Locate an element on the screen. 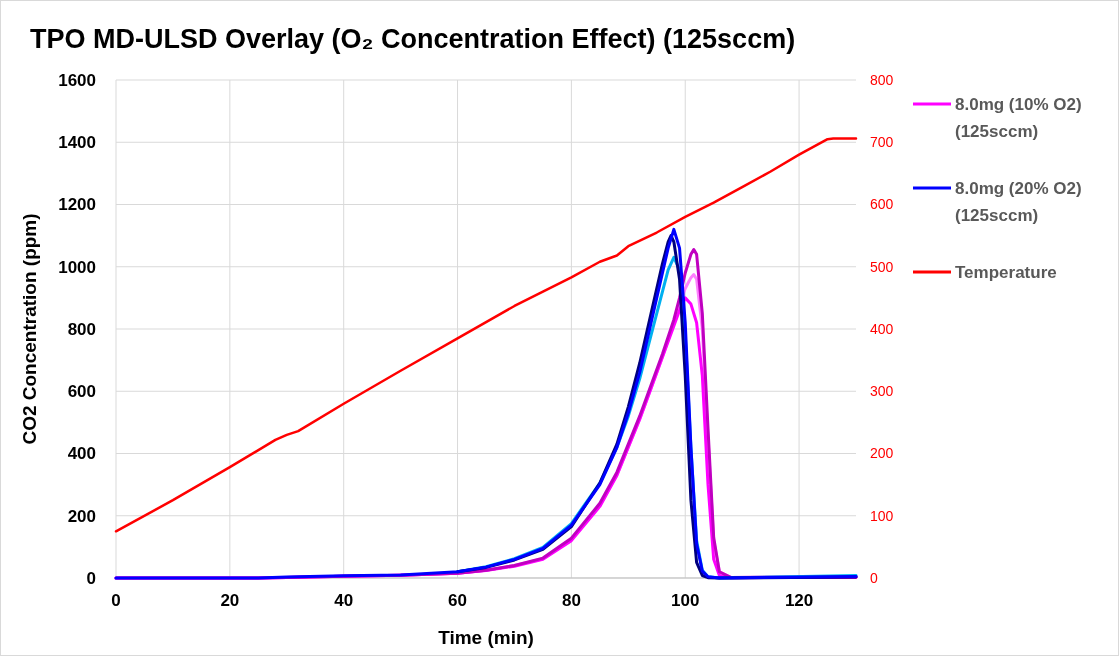  y2-tick-label: 600 is located at coordinates (882, 204).